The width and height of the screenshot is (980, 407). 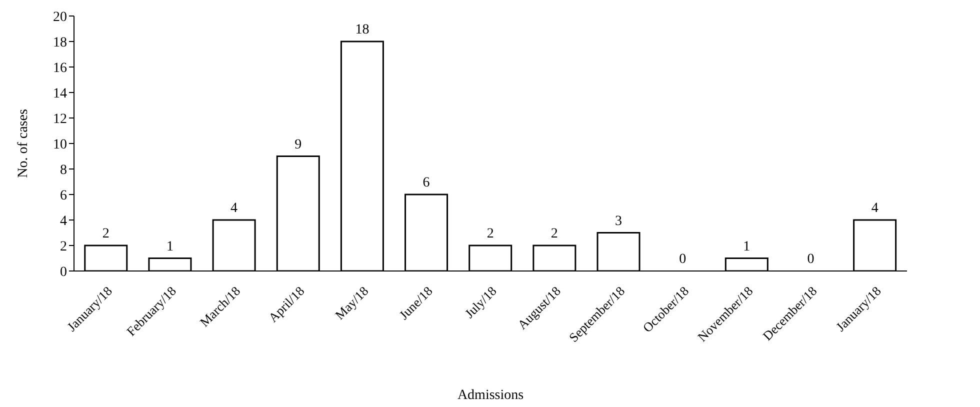 I want to click on data-label: 18, so click(x=362, y=30).